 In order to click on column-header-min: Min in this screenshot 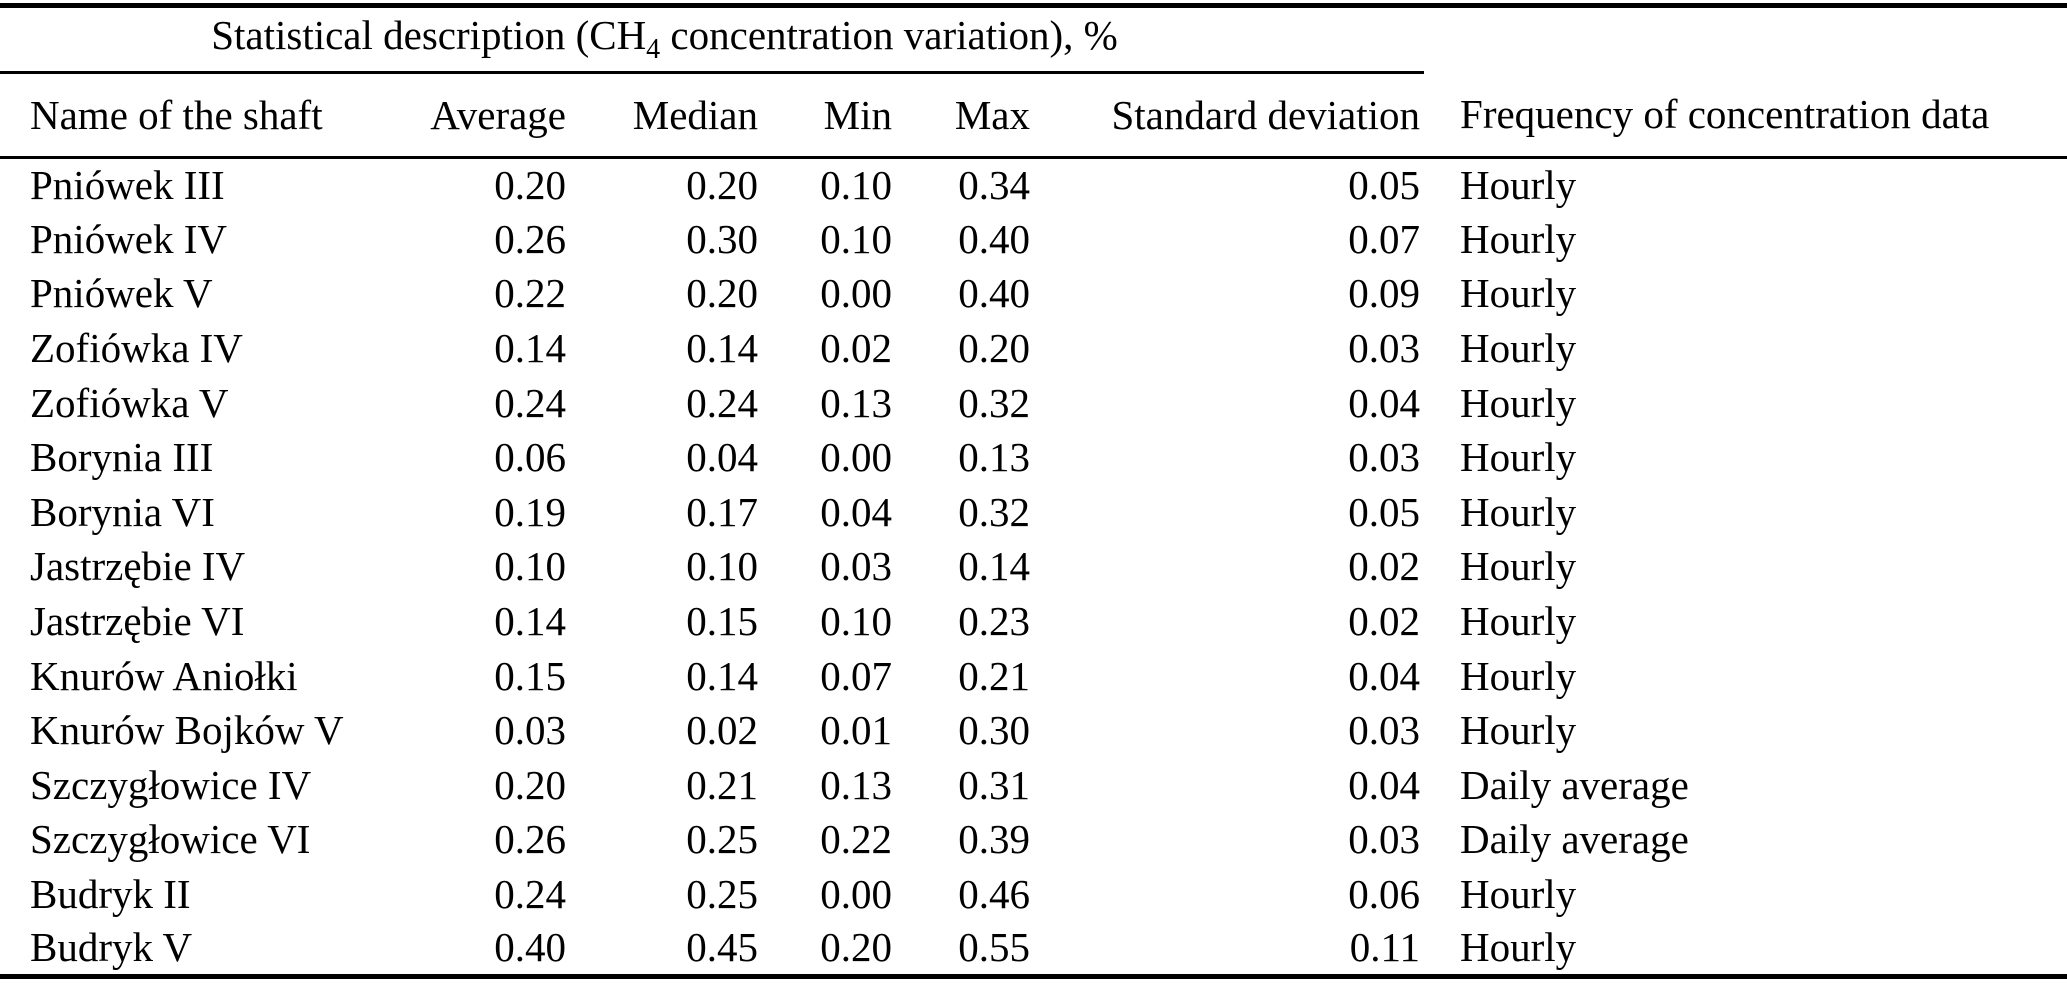, I will do `click(829, 115)`.